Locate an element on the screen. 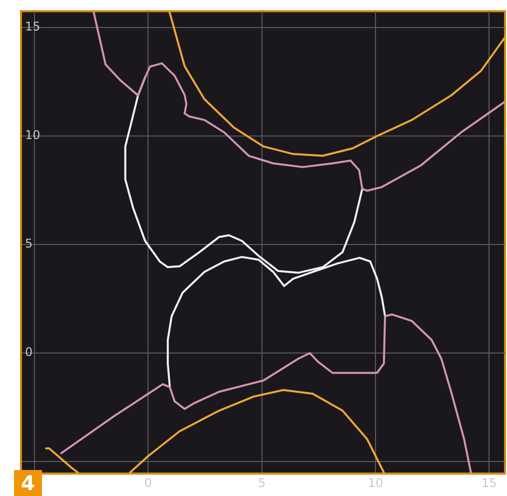 The image size is (507, 496). y-tick-label: 15 is located at coordinates (32, 27).